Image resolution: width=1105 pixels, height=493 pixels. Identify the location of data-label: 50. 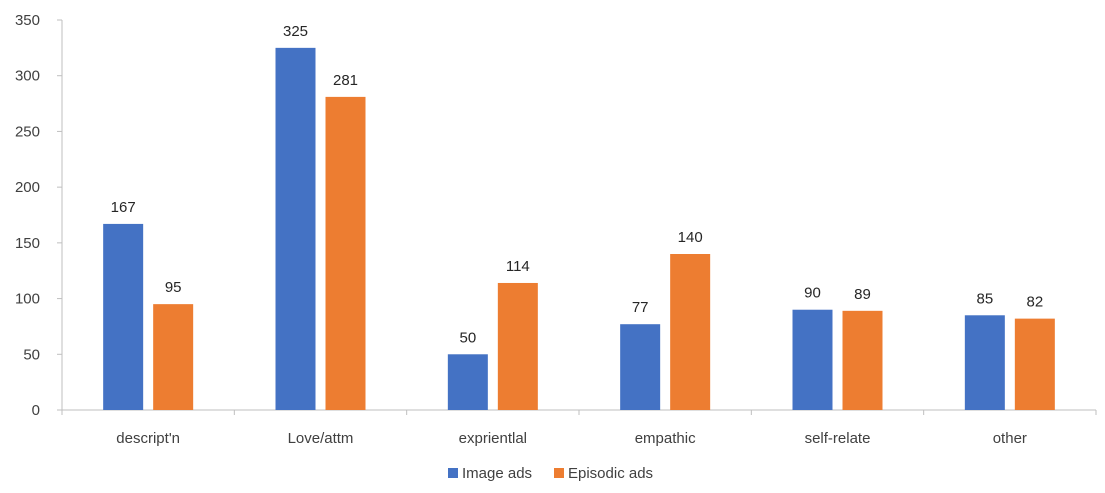
(467, 337).